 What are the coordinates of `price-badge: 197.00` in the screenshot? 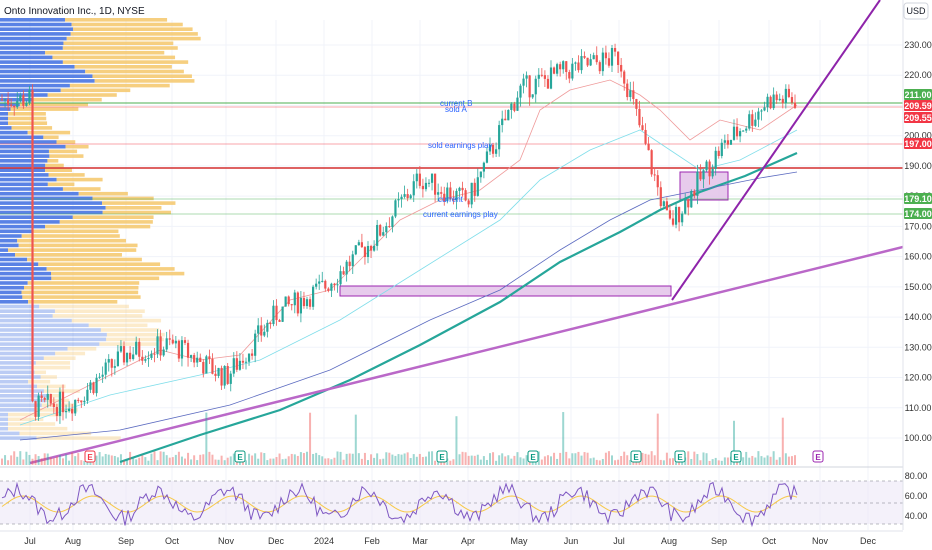 It's located at (918, 143).